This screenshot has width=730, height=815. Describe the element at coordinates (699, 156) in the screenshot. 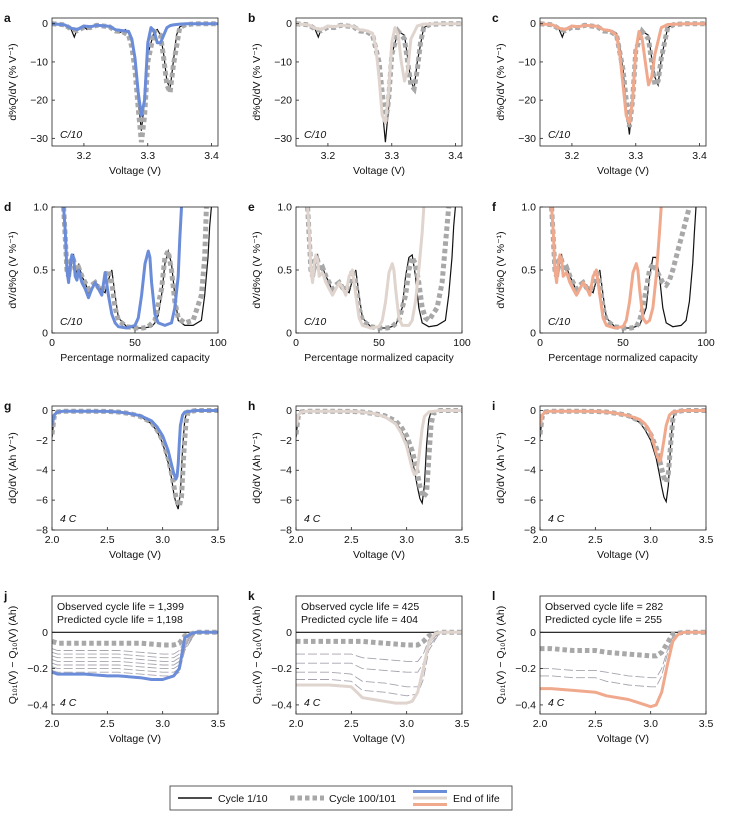

I see `x-tick-label: 3.4` at that location.